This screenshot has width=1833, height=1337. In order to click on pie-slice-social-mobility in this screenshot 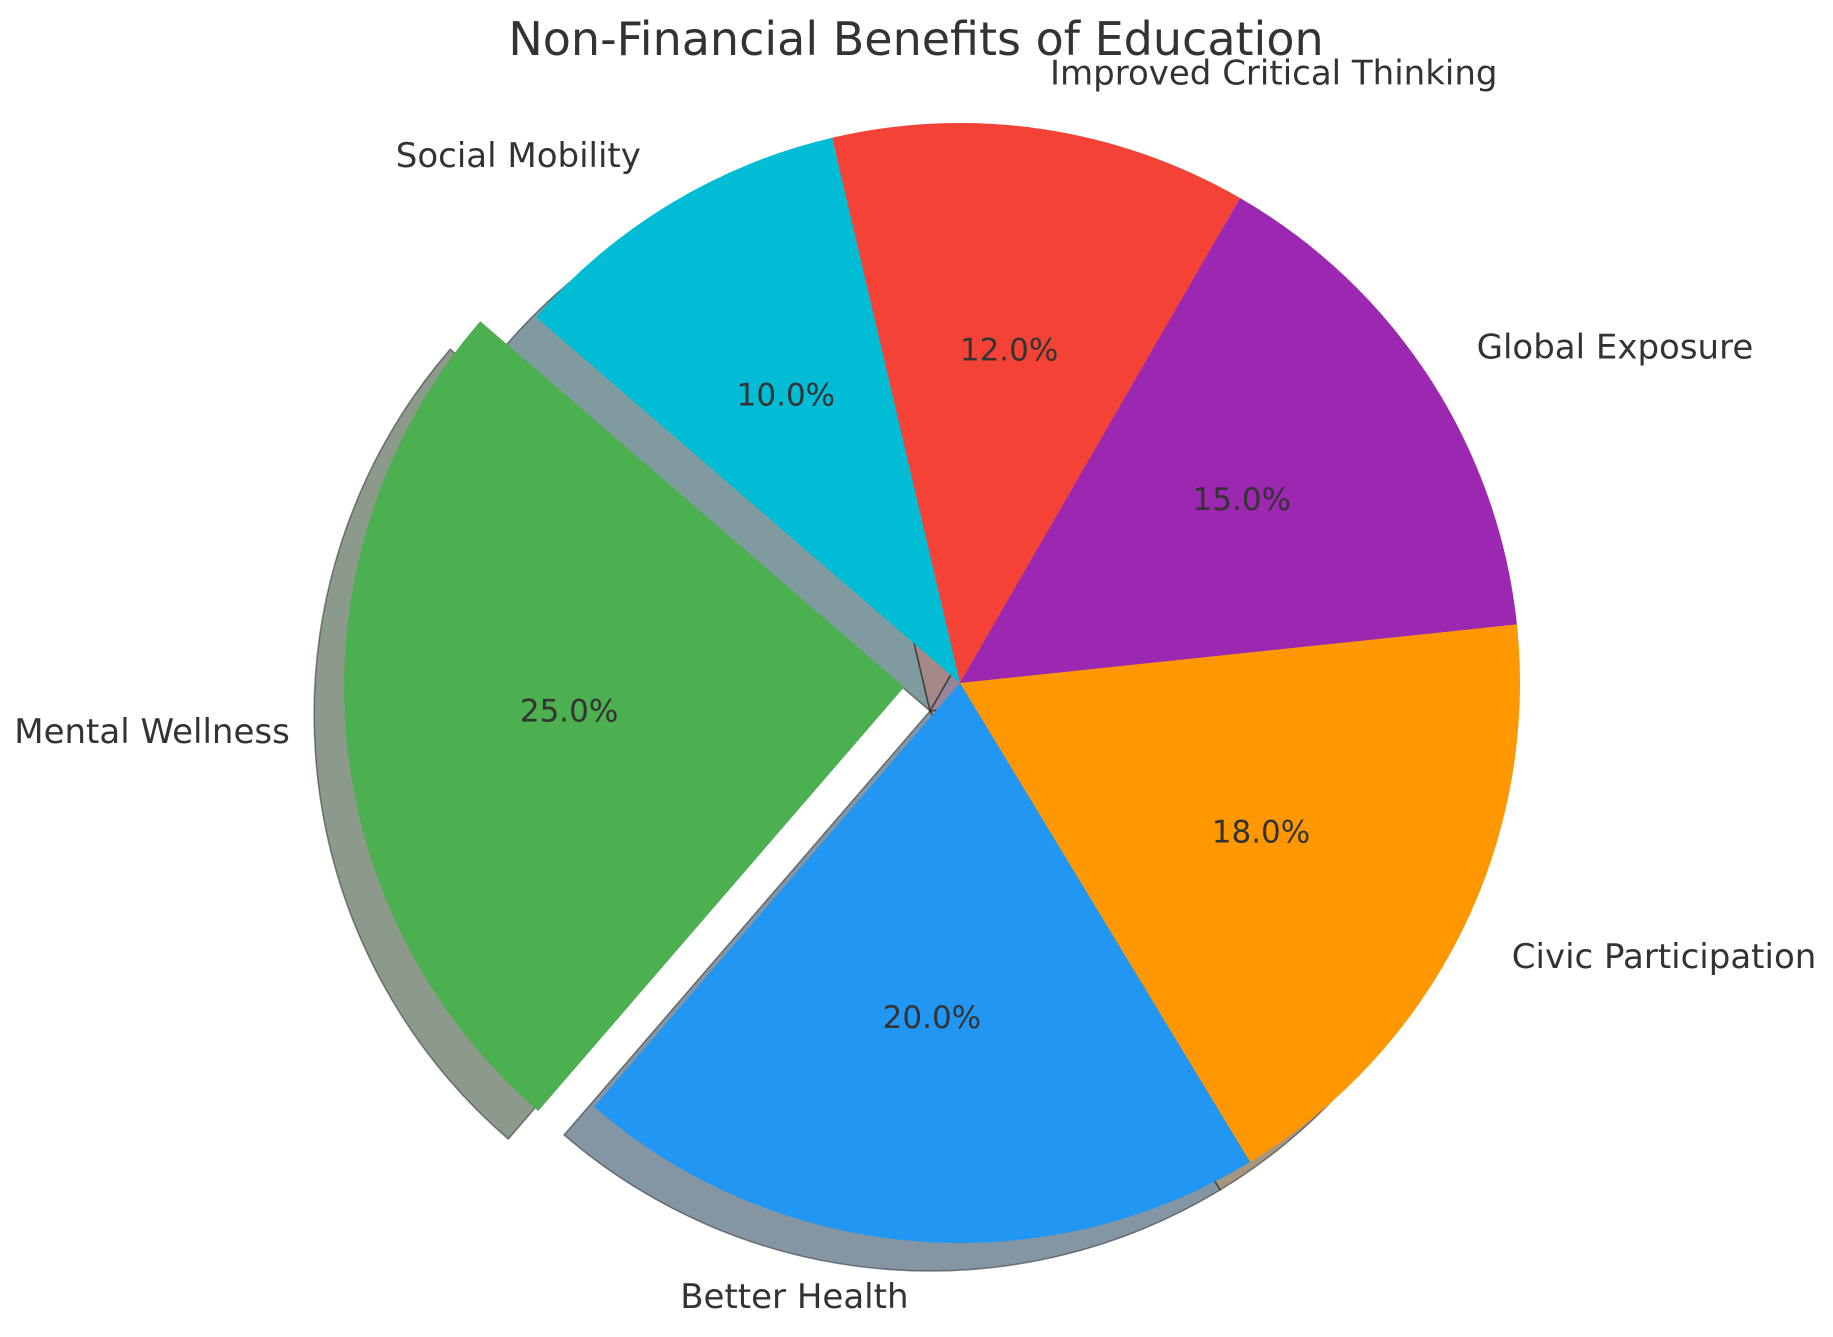, I will do `click(748, 410)`.